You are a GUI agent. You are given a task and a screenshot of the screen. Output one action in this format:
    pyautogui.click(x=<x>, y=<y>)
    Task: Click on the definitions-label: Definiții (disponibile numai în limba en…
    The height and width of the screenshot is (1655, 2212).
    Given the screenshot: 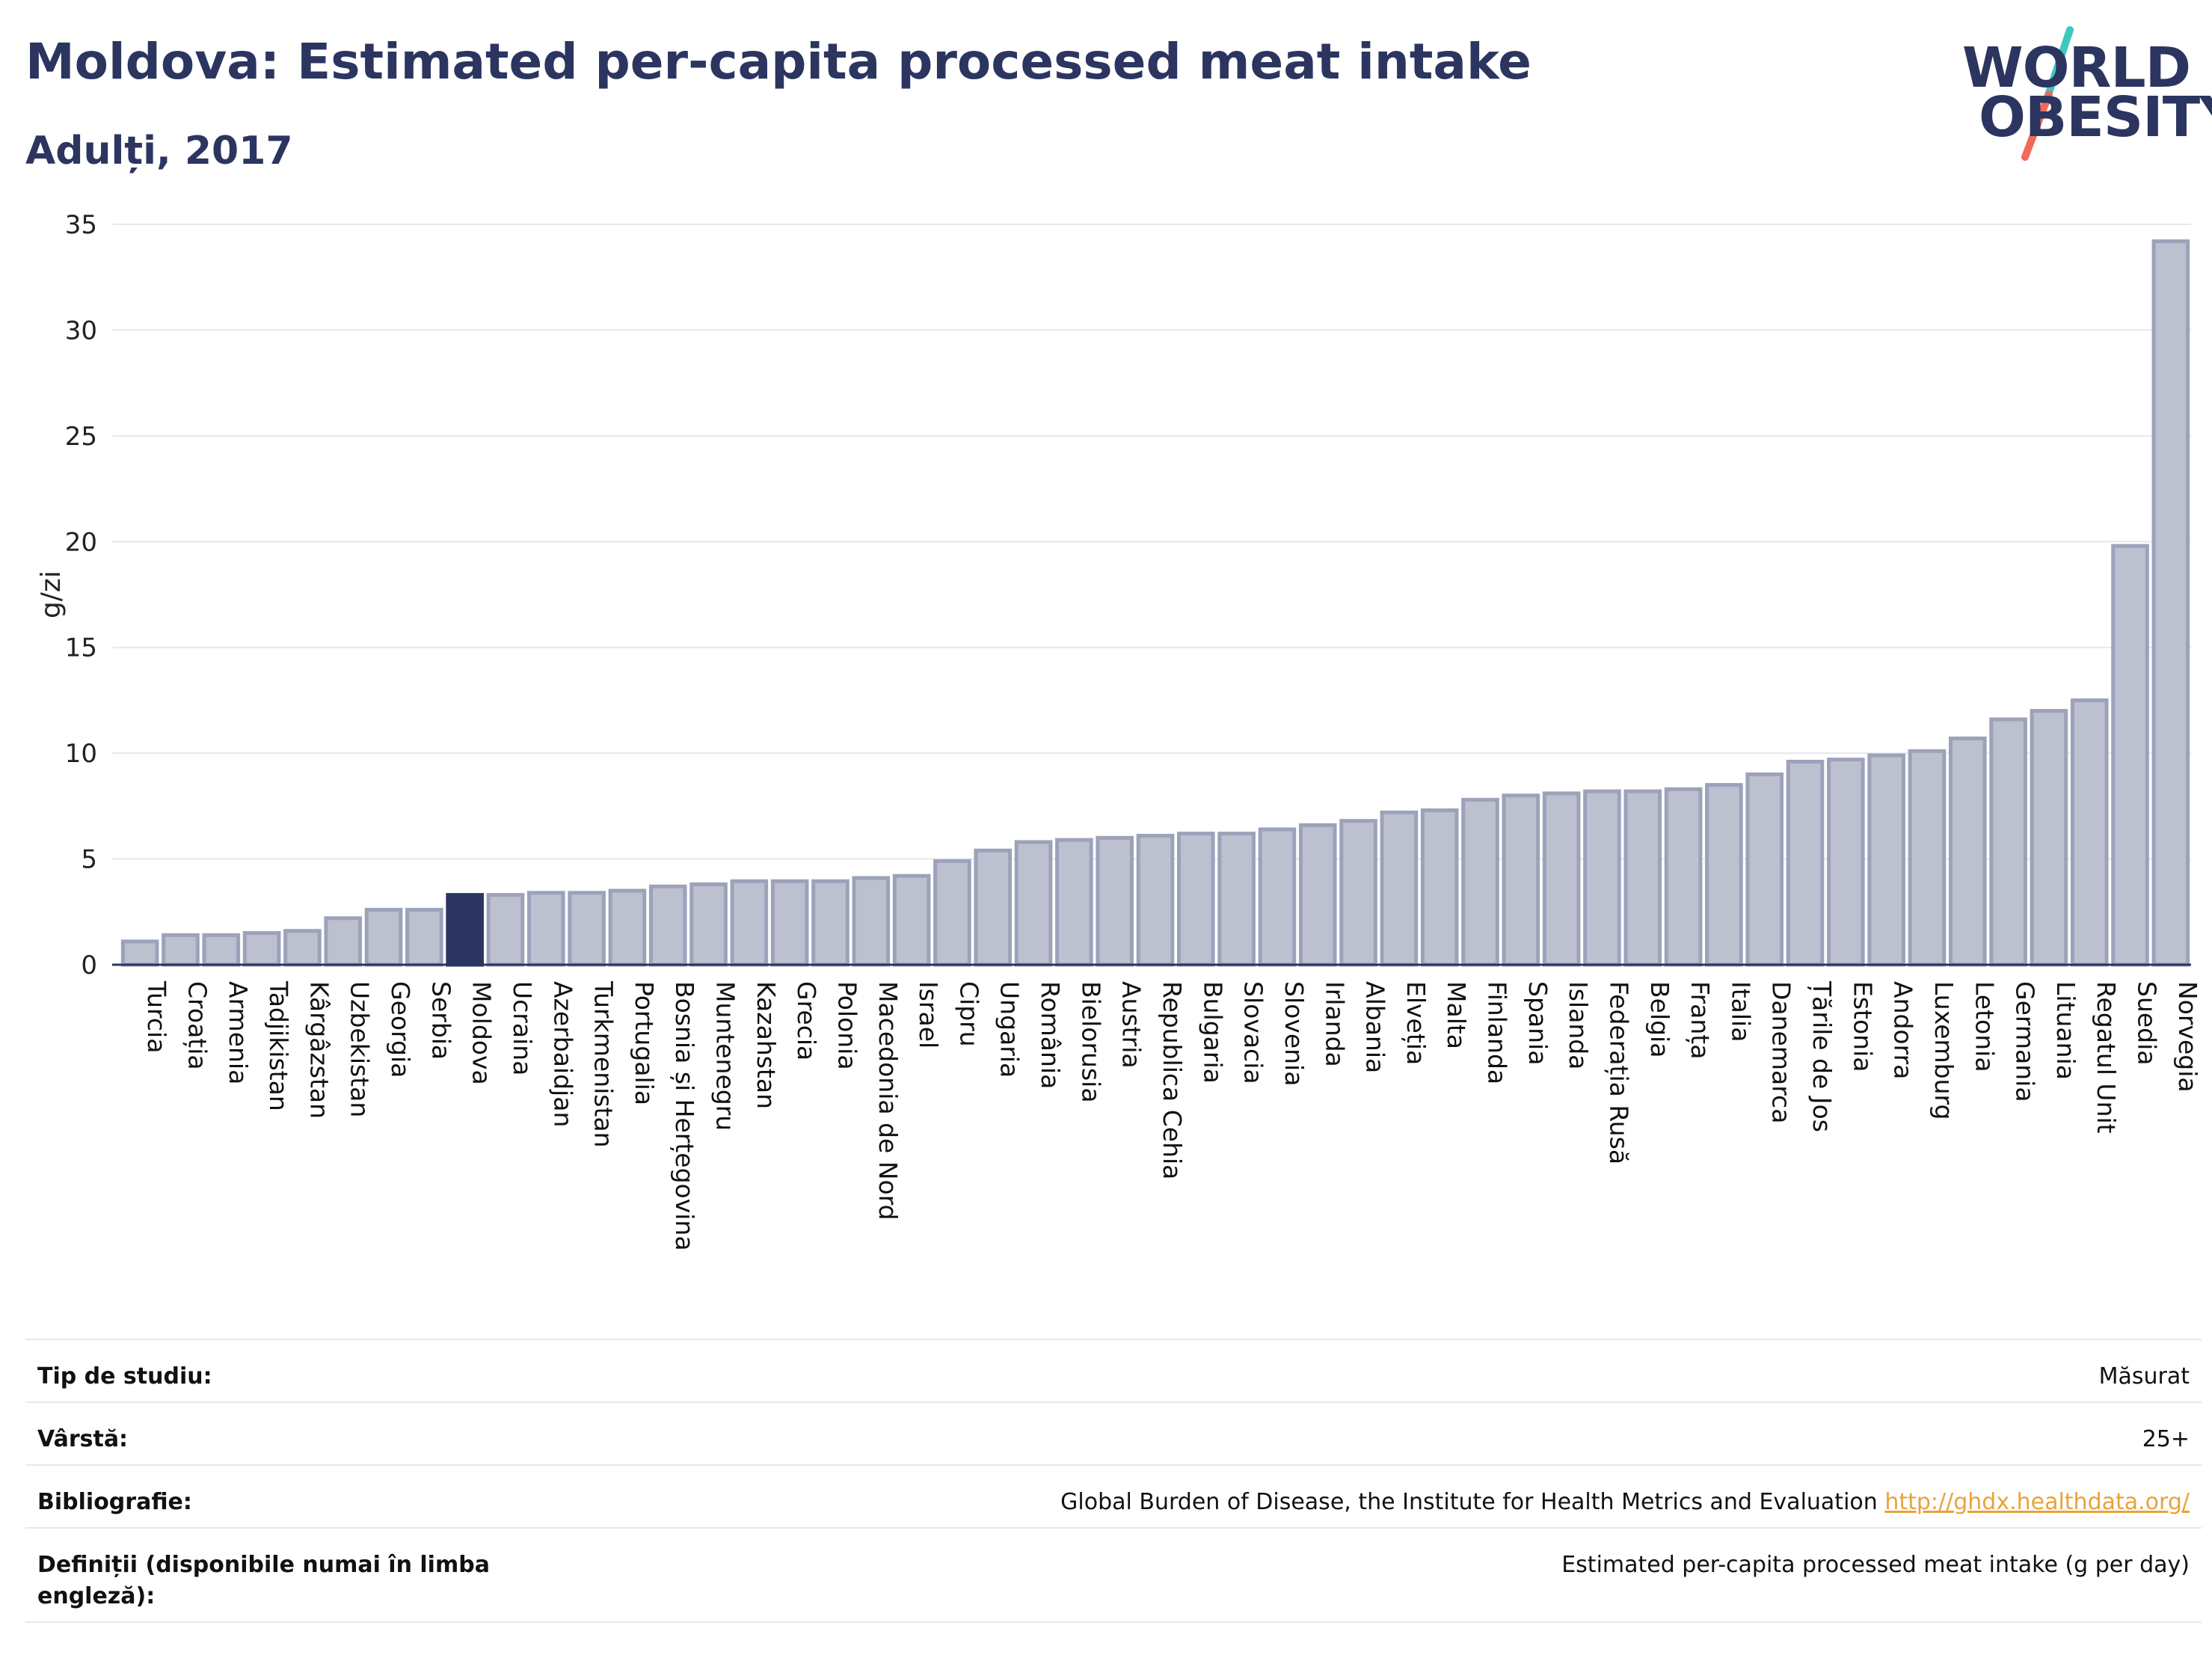 What is the action you would take?
    pyautogui.click(x=263, y=1580)
    